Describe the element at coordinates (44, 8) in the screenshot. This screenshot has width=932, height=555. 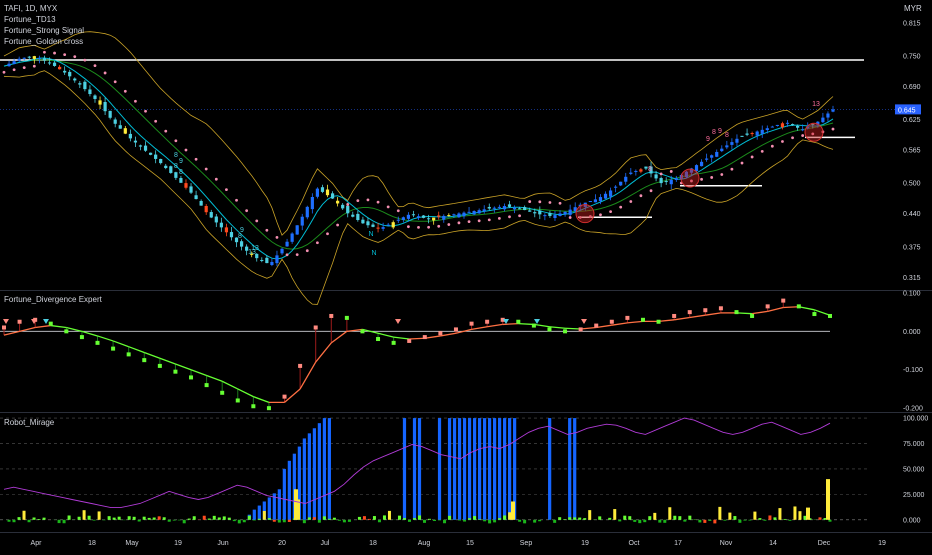
I see `symbol-title: TAFI, 1D, MYX` at that location.